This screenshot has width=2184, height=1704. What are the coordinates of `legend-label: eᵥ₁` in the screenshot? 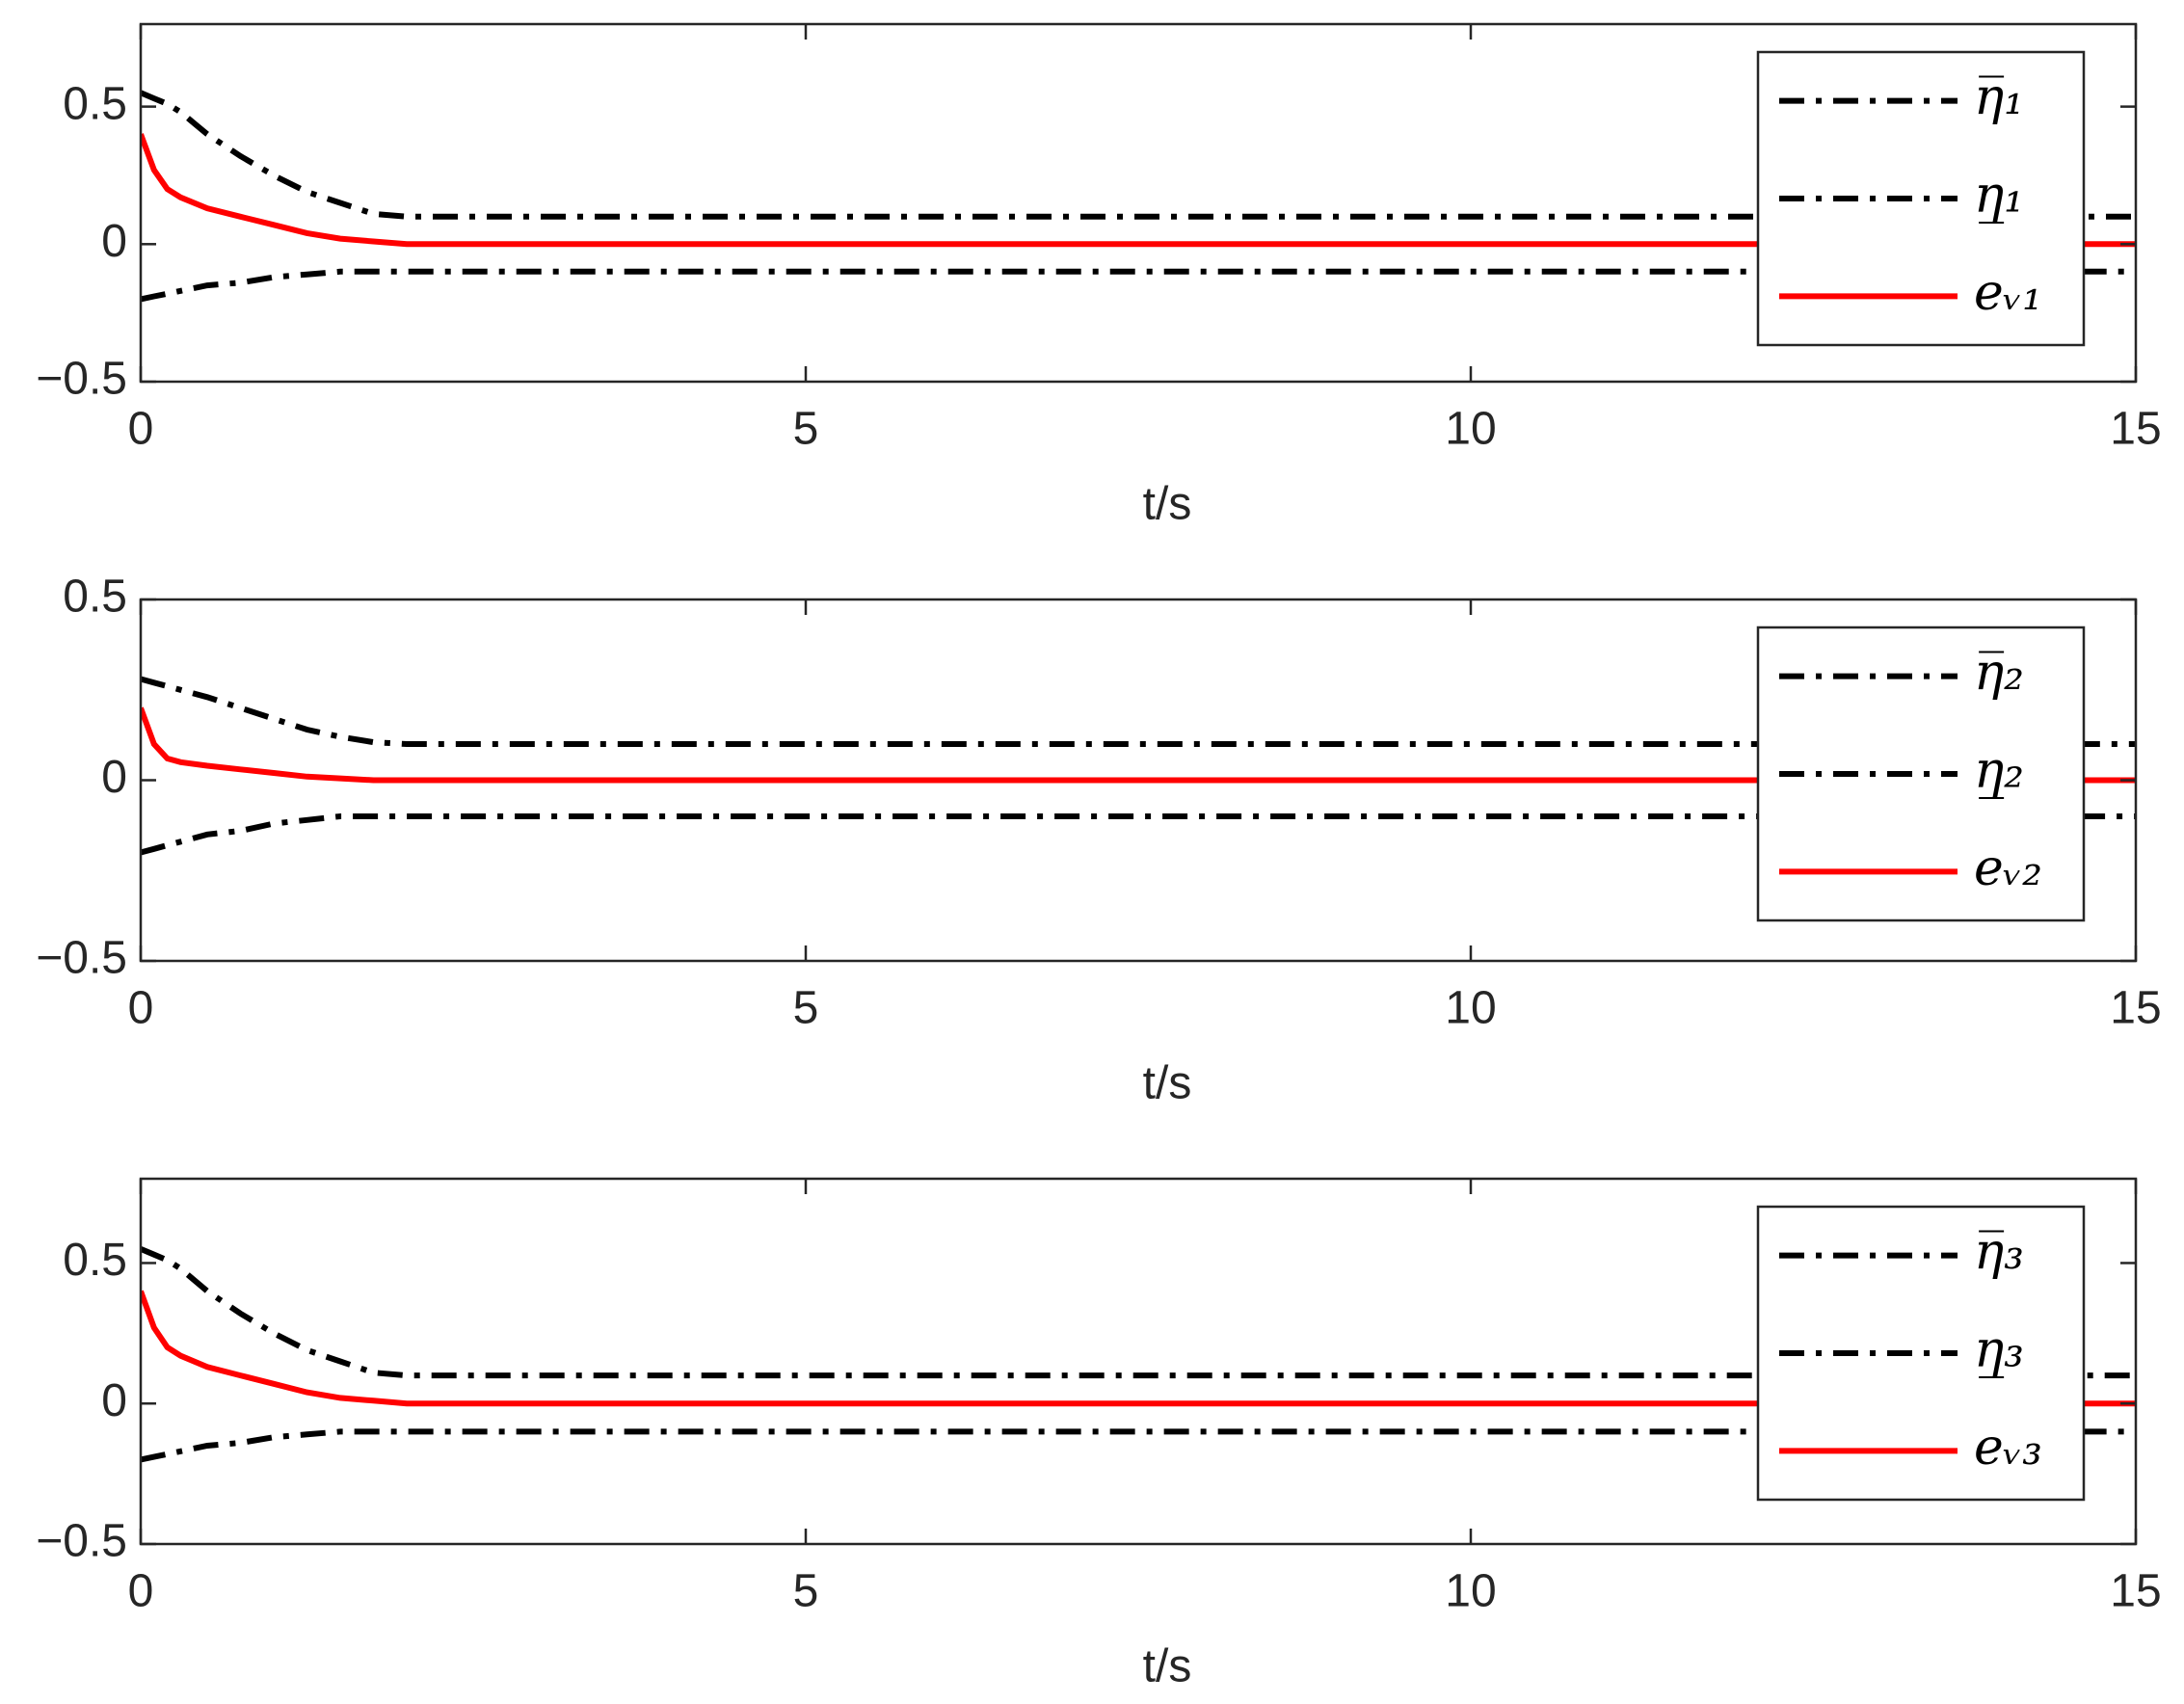 It's located at (2008, 293).